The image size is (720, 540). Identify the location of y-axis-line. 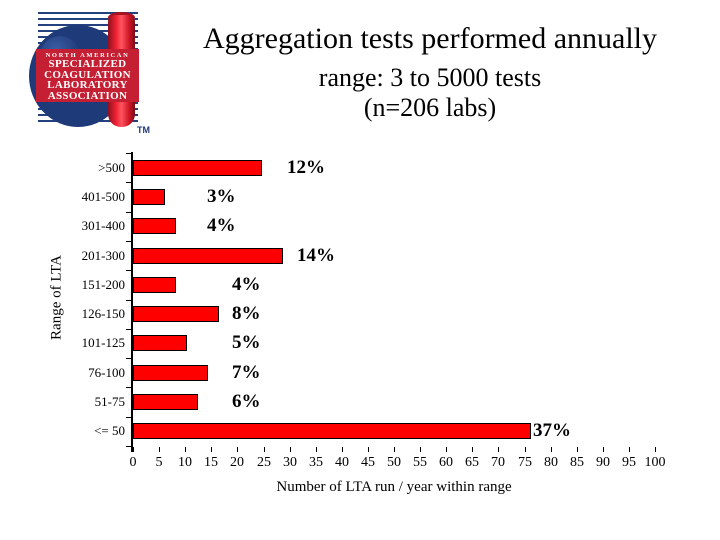
(132, 302).